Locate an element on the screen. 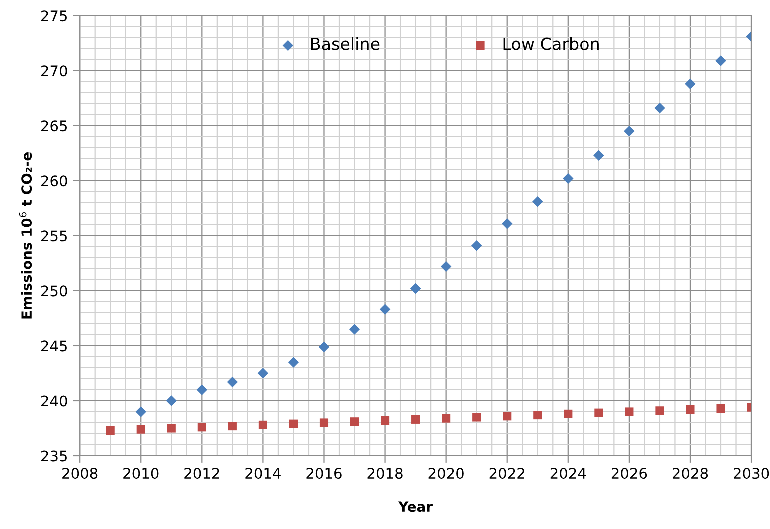 Image resolution: width=770 pixels, height=529 pixels. legend-label: Baseline is located at coordinates (346, 43).